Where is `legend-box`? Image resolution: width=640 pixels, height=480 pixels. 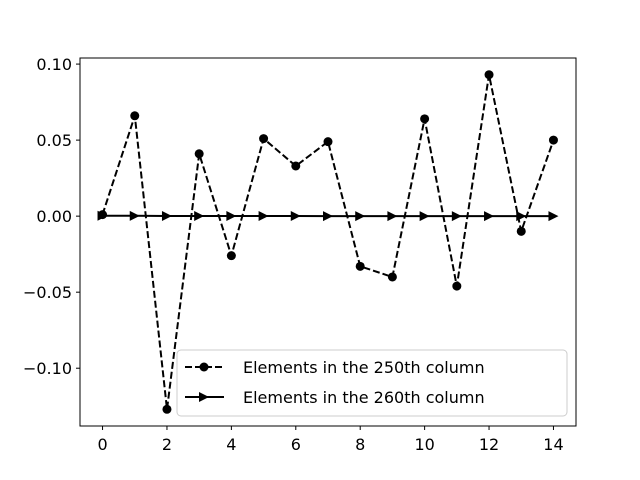 legend-box is located at coordinates (372, 383).